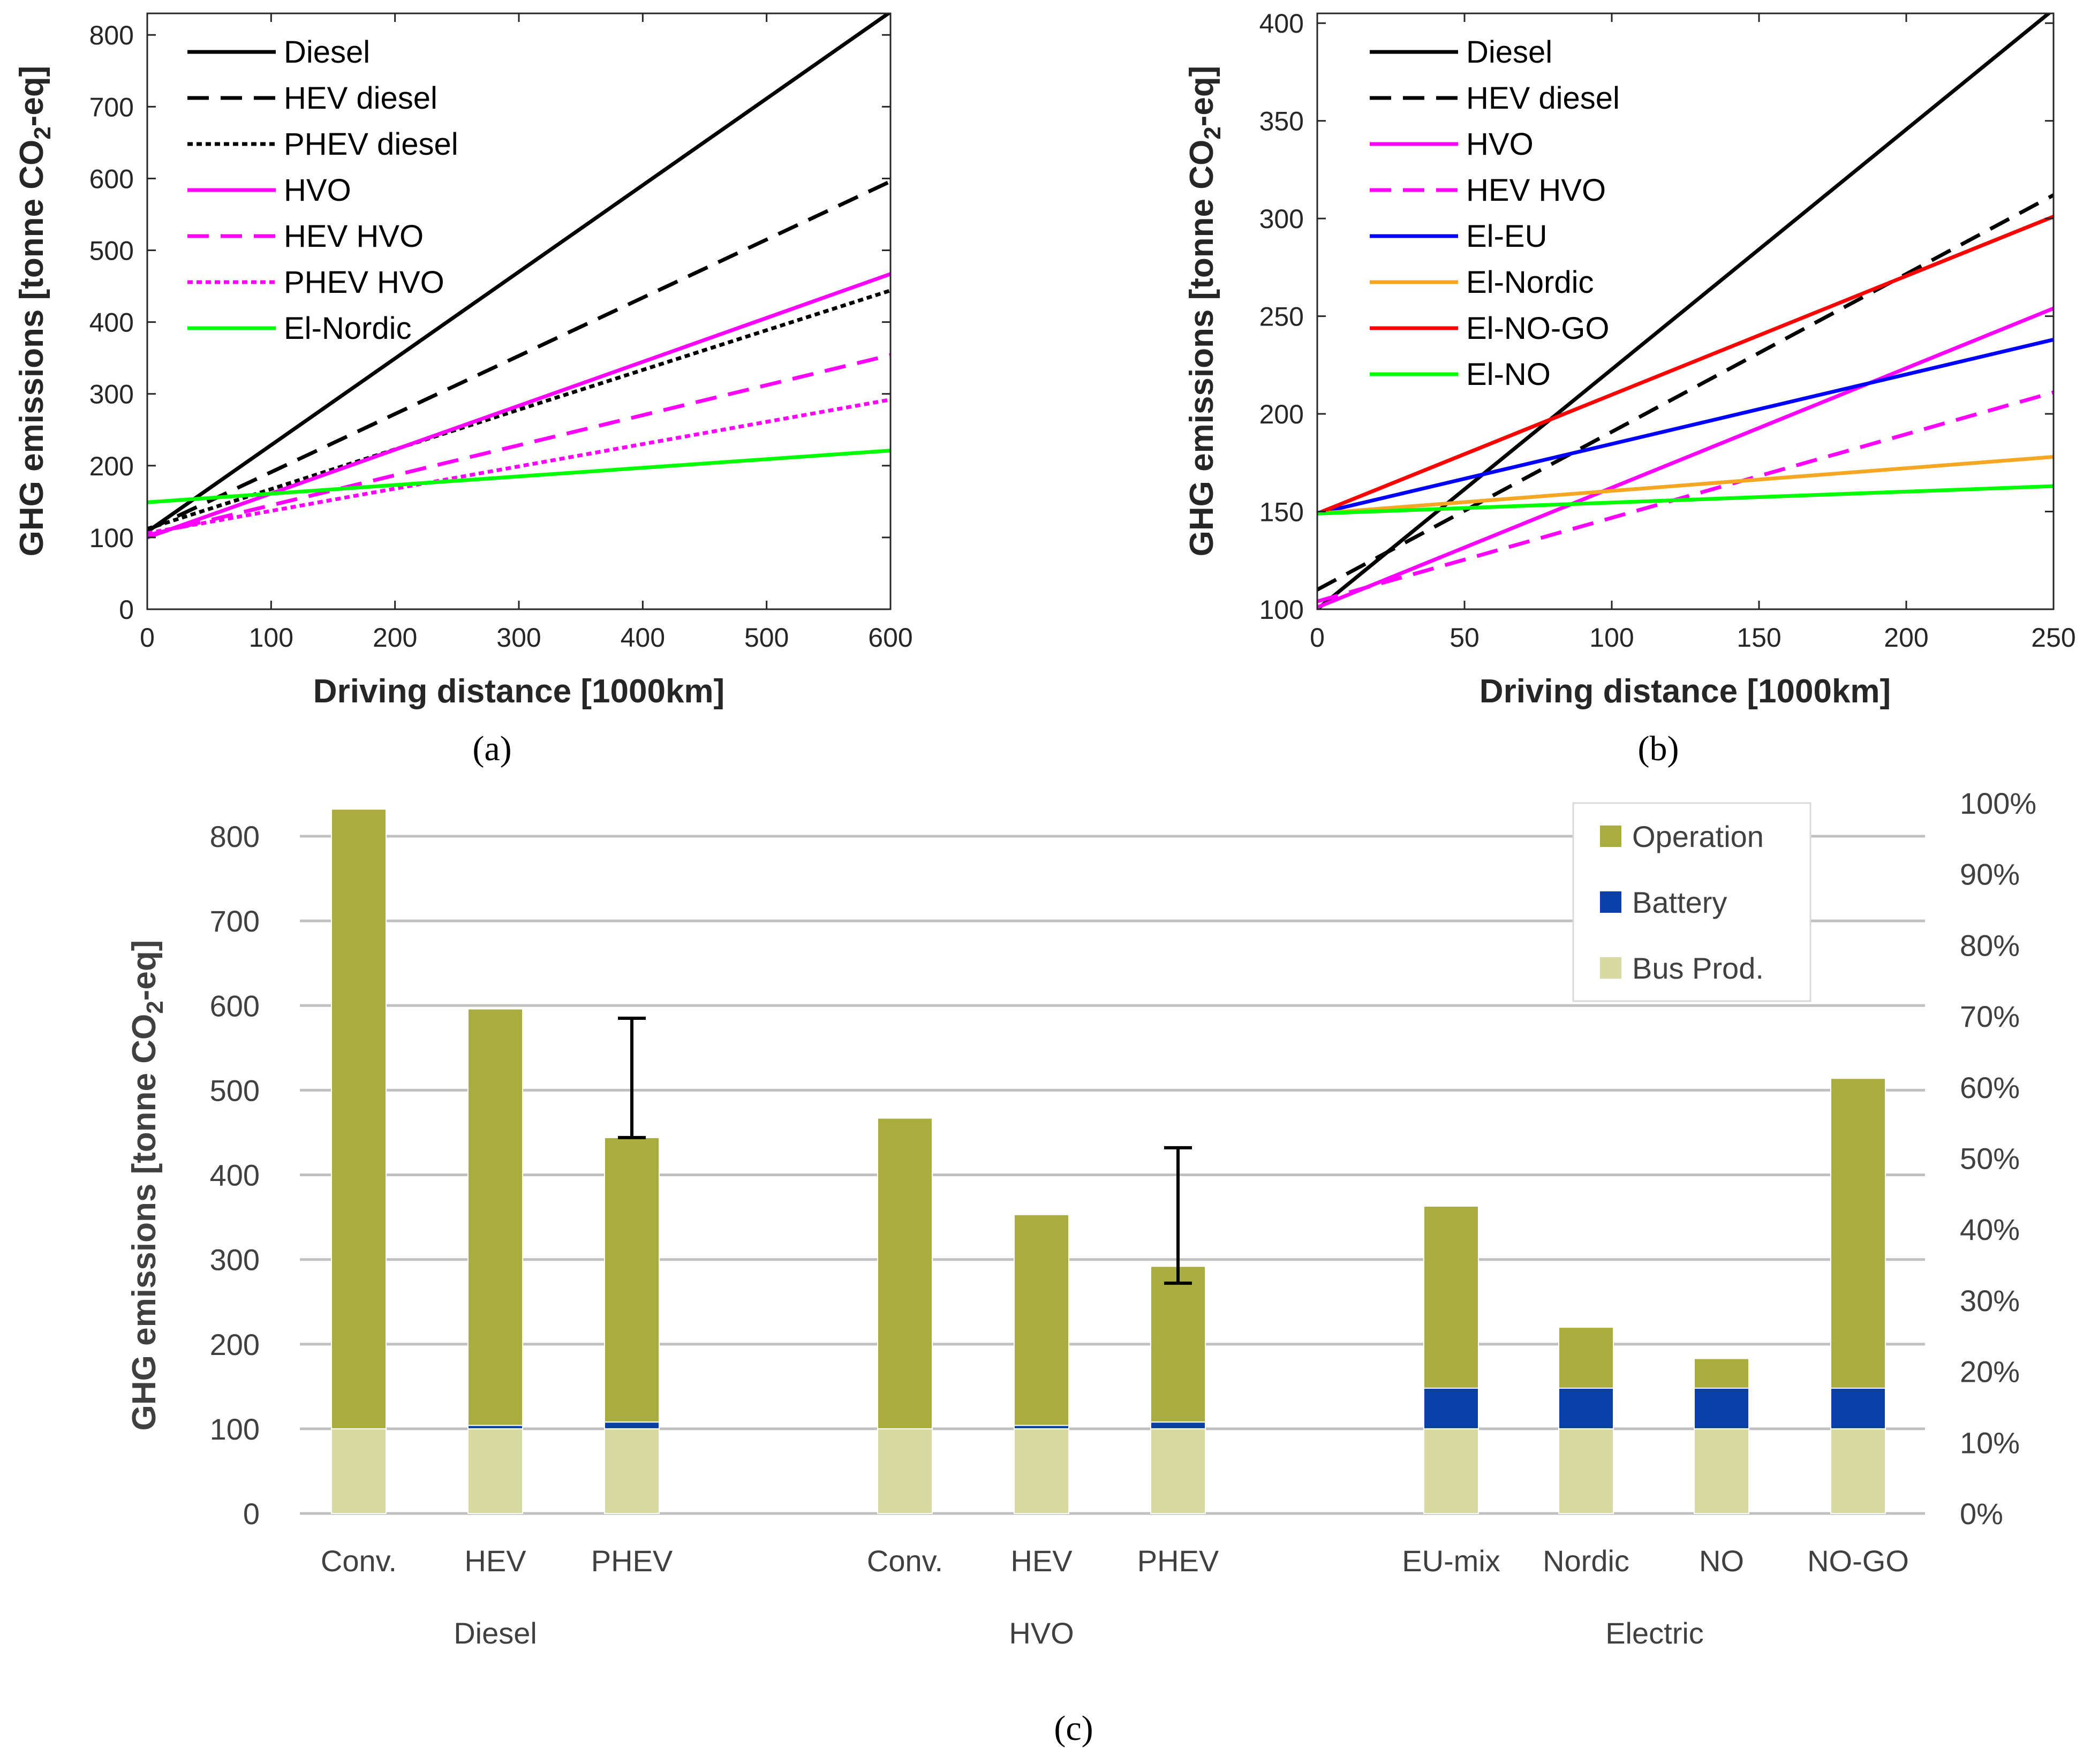  Describe the element at coordinates (147, 638) in the screenshot. I see `chart-a-xtick-label: 0` at that location.